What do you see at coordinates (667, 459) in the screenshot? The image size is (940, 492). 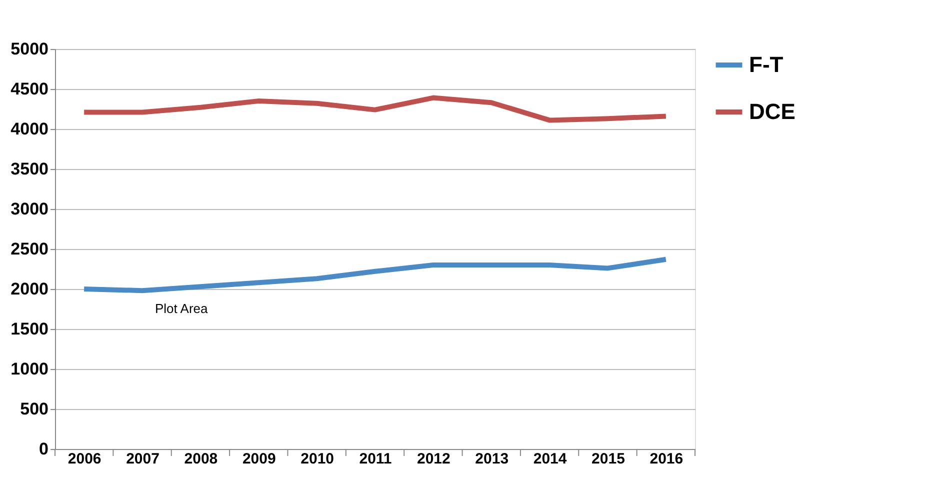 I see `x-tick-label: 2016` at bounding box center [667, 459].